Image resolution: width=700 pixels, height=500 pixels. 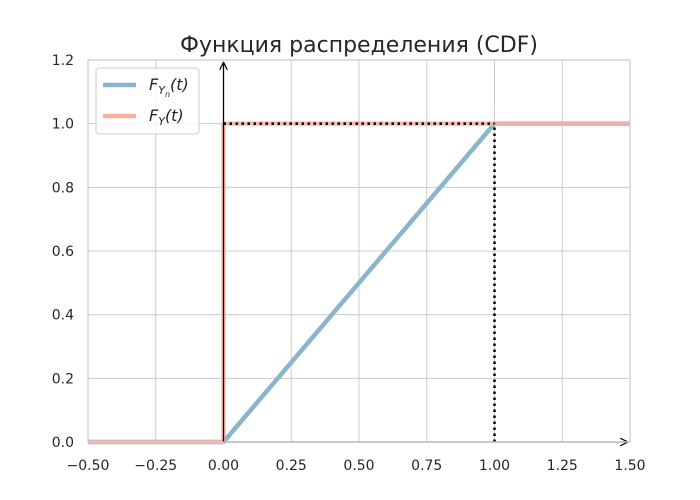 What do you see at coordinates (63, 188) in the screenshot?
I see `y-tick-label: 0.8` at bounding box center [63, 188].